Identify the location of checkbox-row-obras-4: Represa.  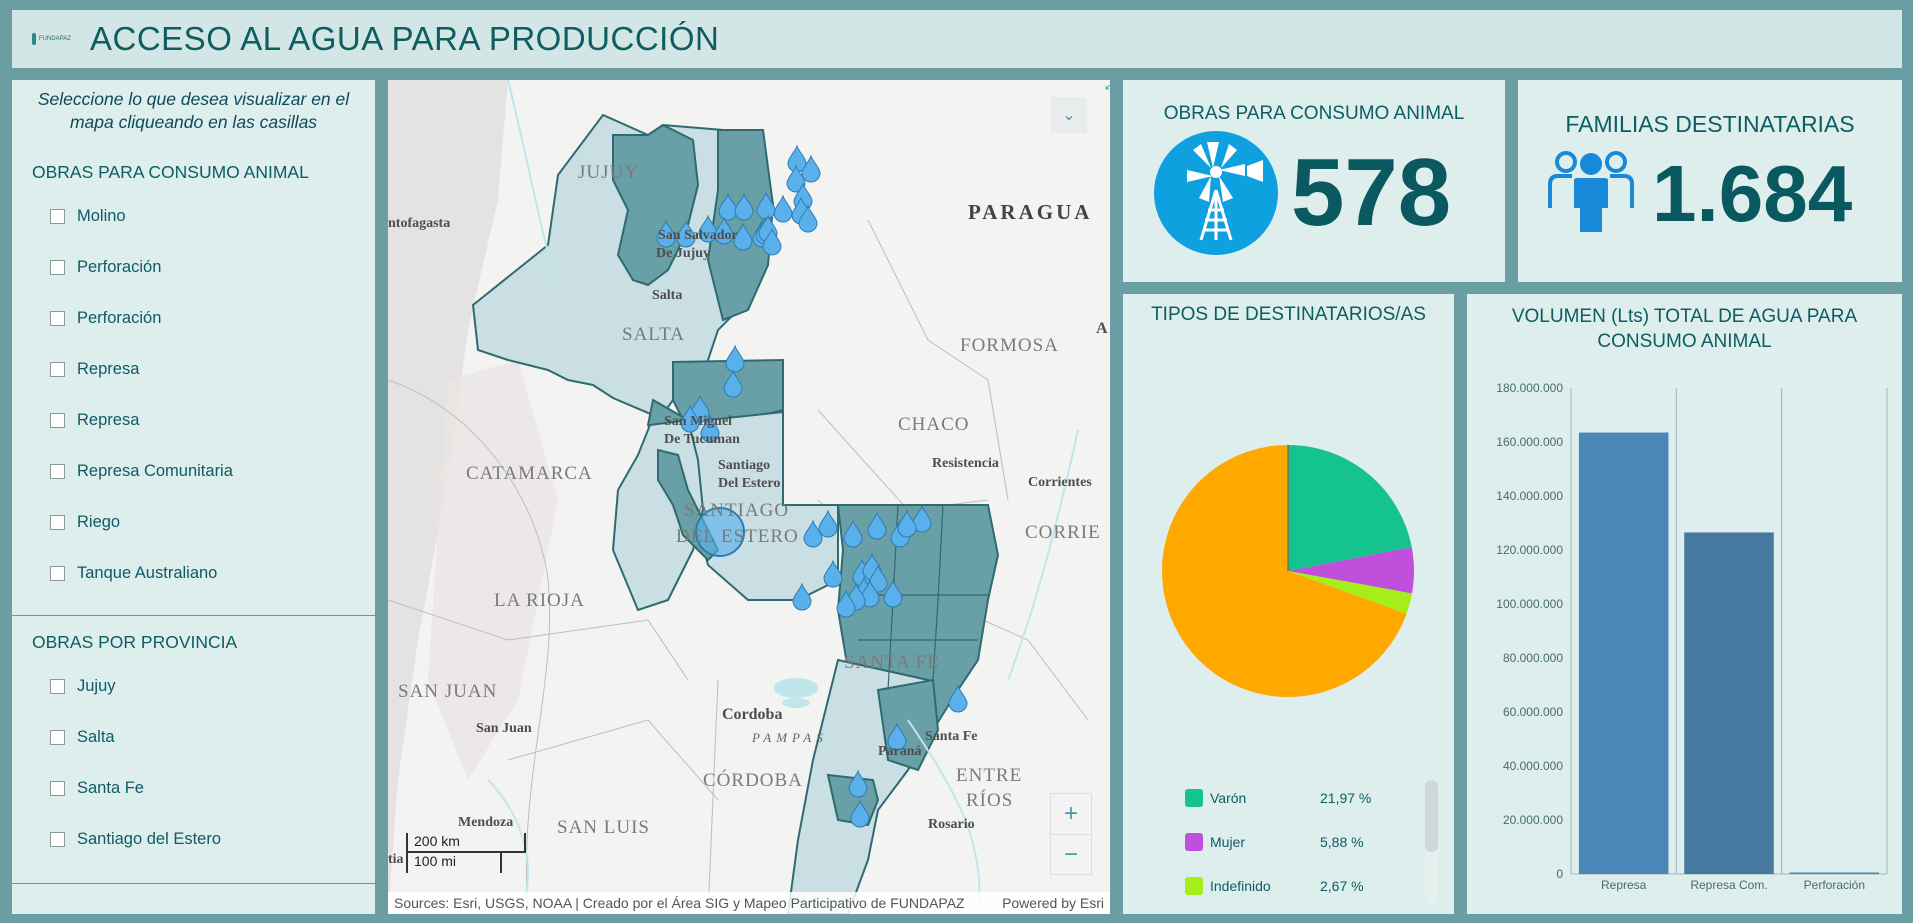
(212, 420).